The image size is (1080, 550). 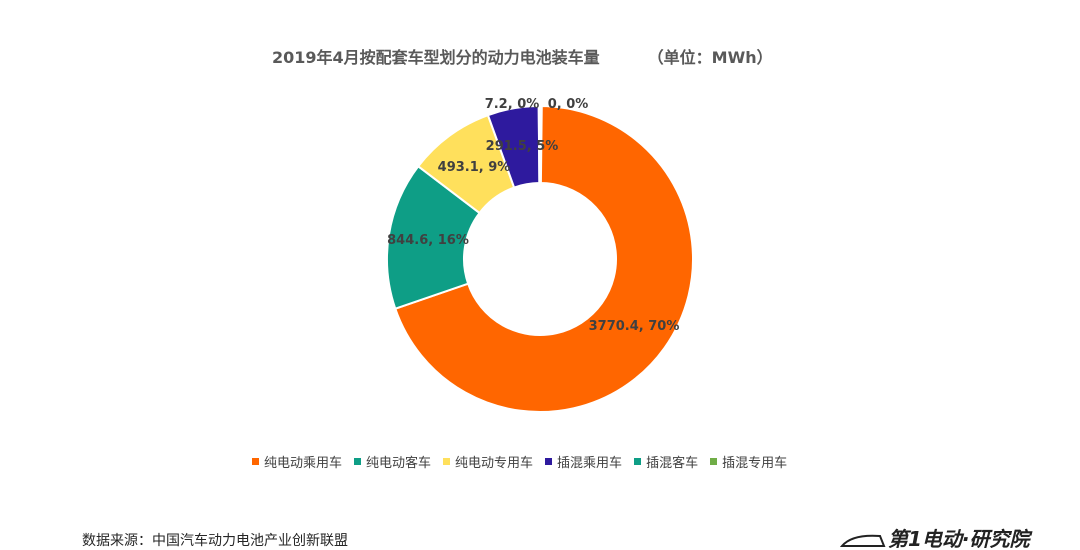 I want to click on legend: 纯电动乘用车 纯电动客车 纯电动专用车 插混乘用车 插混客车 插混专用车, so click(x=519, y=461).